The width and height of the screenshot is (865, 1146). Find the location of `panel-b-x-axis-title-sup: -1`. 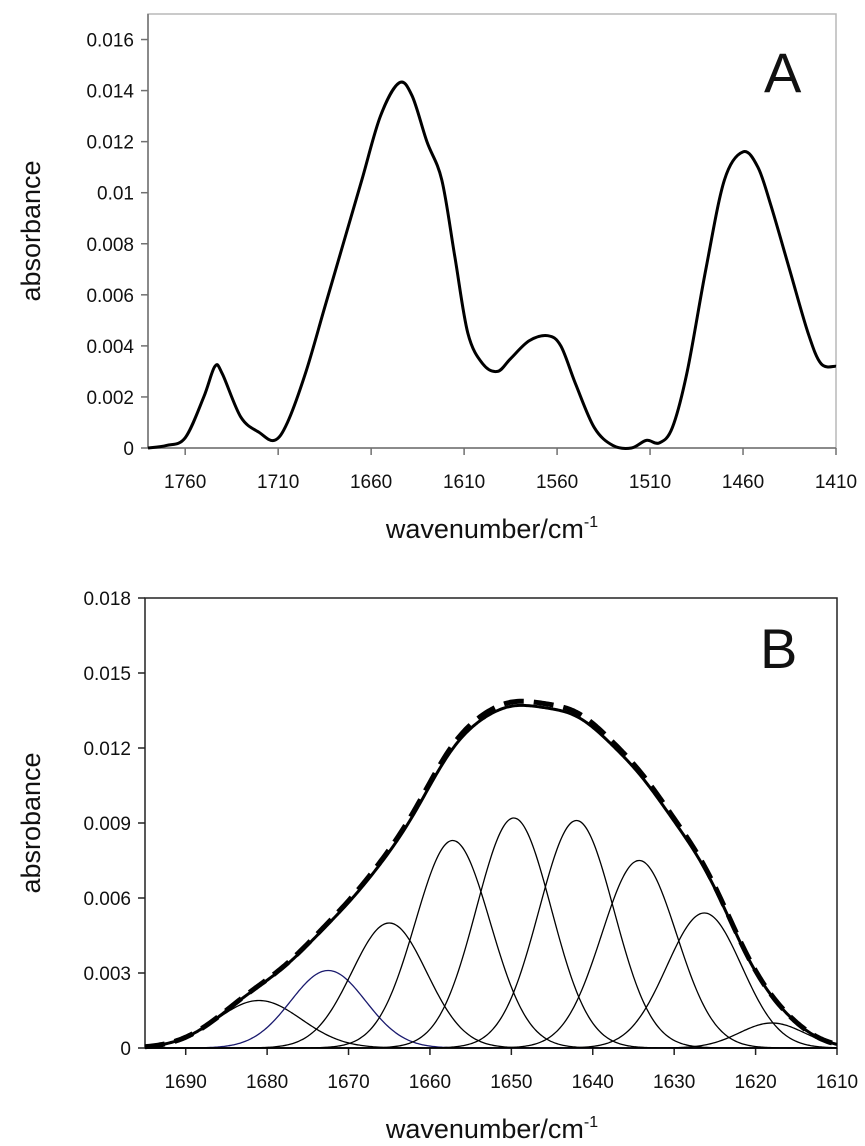

panel-b-x-axis-title-sup: -1 is located at coordinates (591, 1122).